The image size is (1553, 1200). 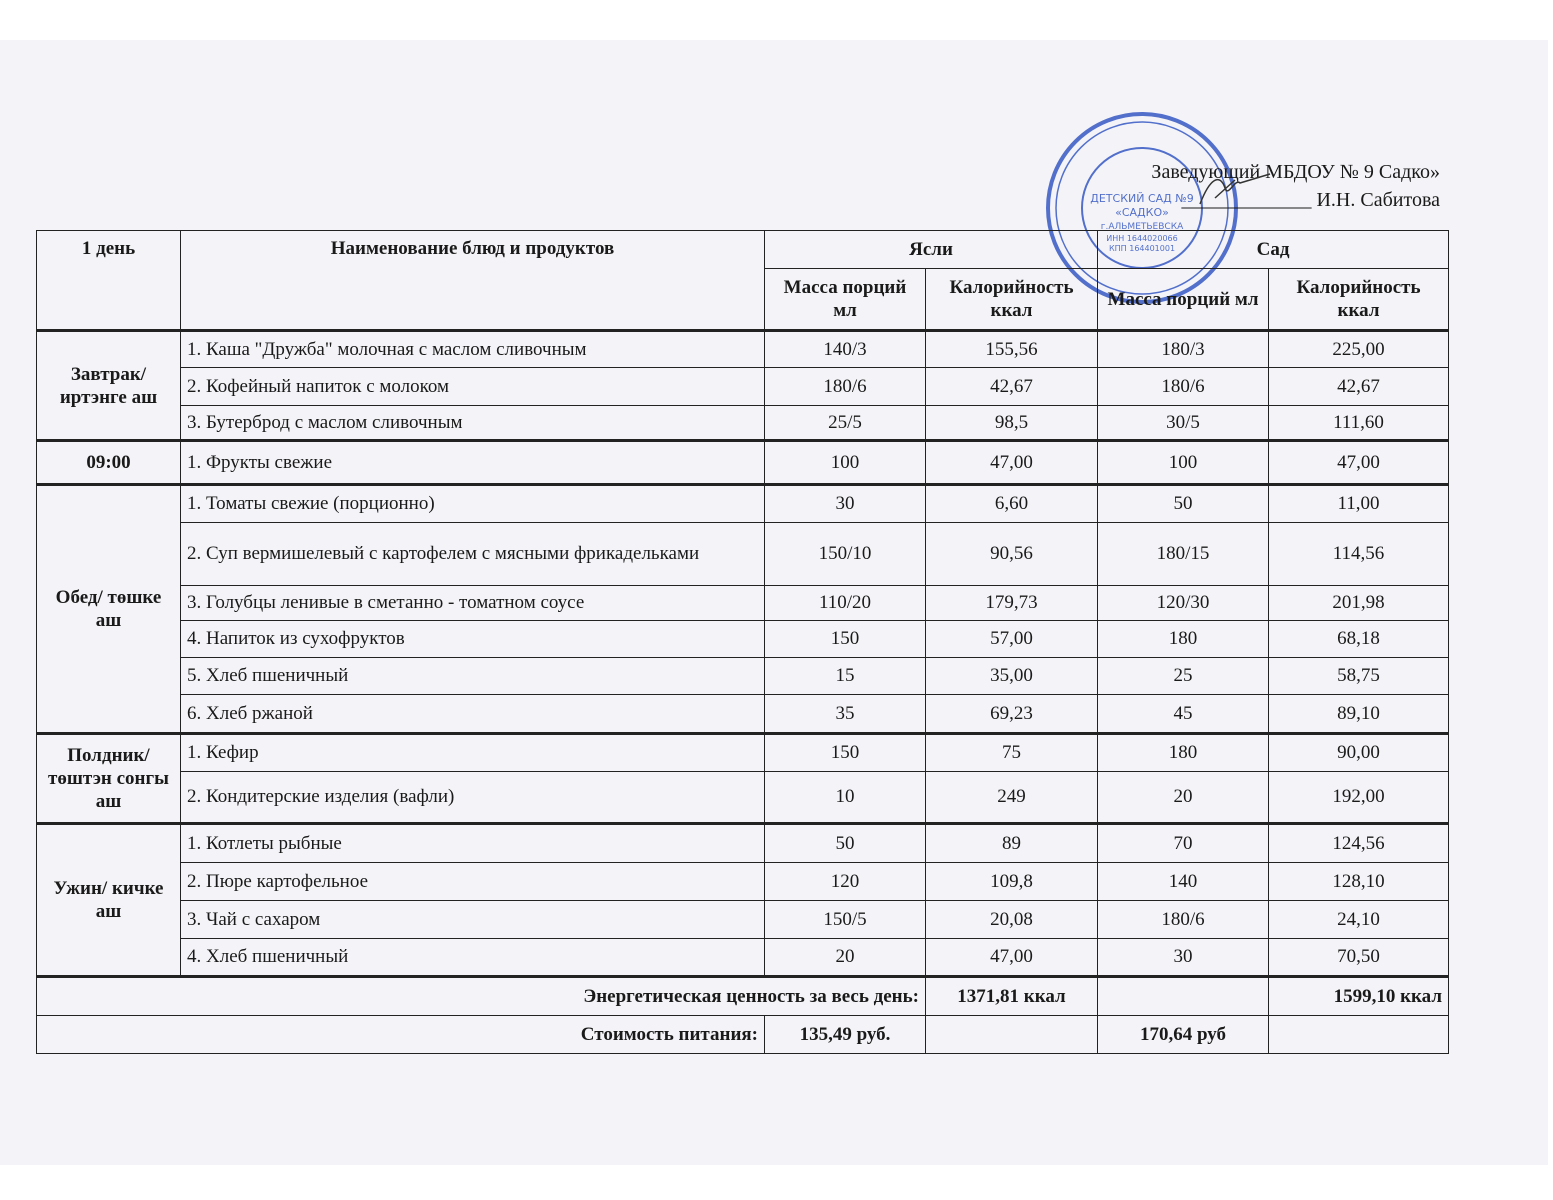 I want to click on dish-name: 2. Пюре картофельное, so click(x=472, y=881).